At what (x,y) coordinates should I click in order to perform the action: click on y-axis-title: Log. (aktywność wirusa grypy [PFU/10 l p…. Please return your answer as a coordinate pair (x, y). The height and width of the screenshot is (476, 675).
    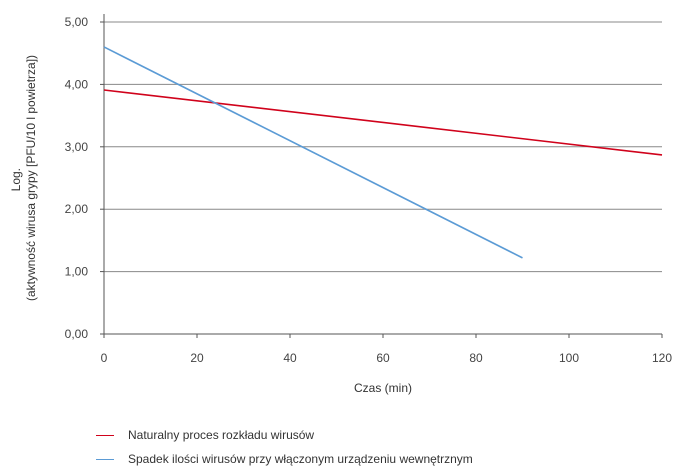
    Looking at the image, I should click on (23, 178).